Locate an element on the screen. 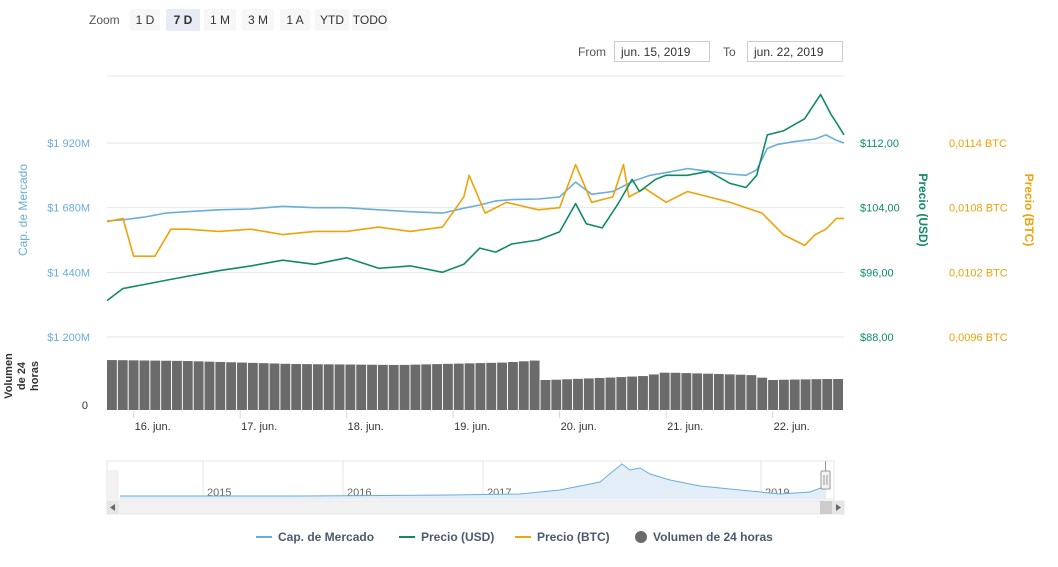  zoom-7d-button: 7 D is located at coordinates (183, 20).